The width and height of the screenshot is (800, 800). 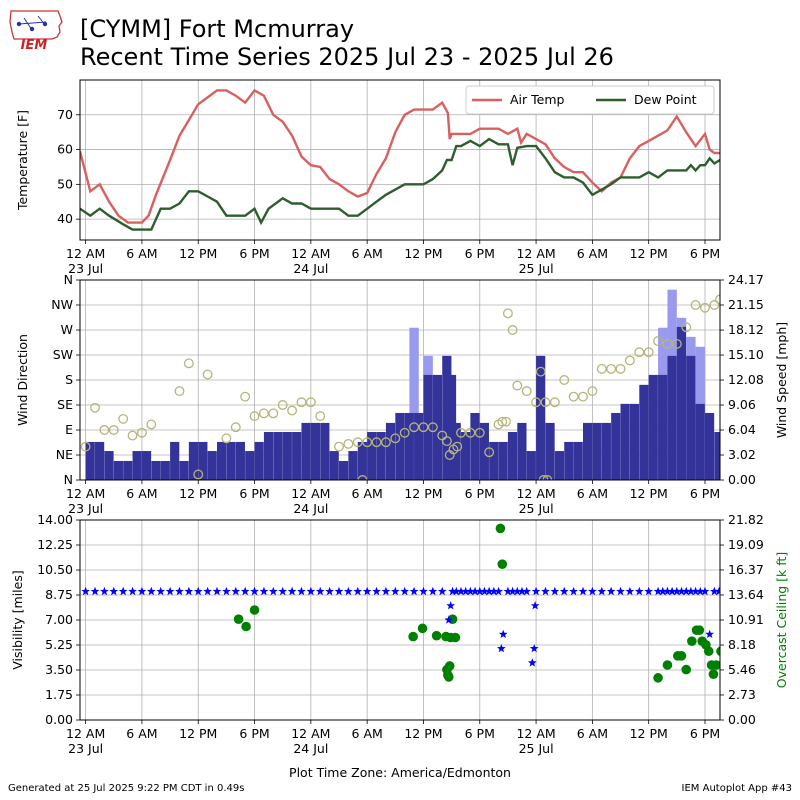 I want to click on visibility-ytick-label: 12.25, so click(x=55, y=544).